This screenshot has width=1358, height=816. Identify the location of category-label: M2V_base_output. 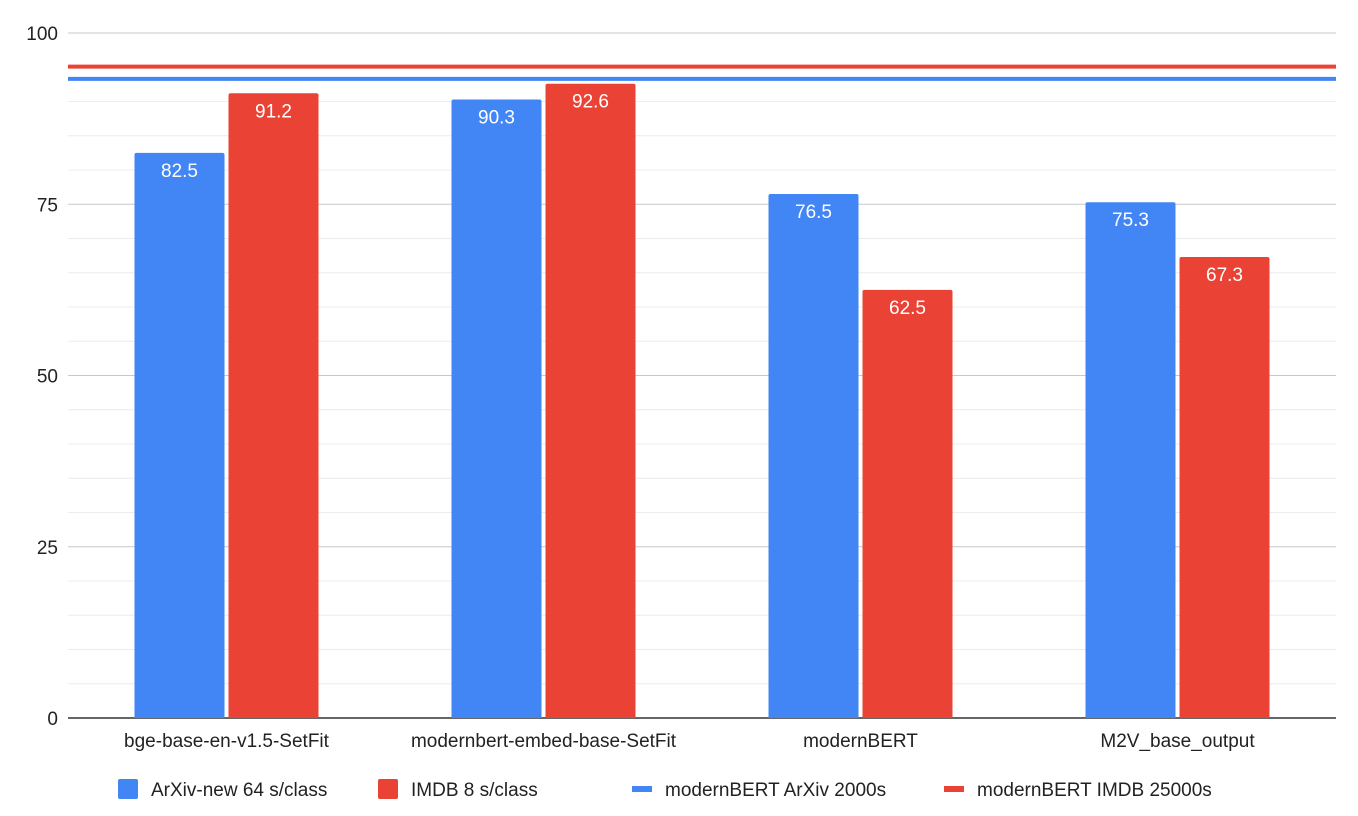
(1177, 741).